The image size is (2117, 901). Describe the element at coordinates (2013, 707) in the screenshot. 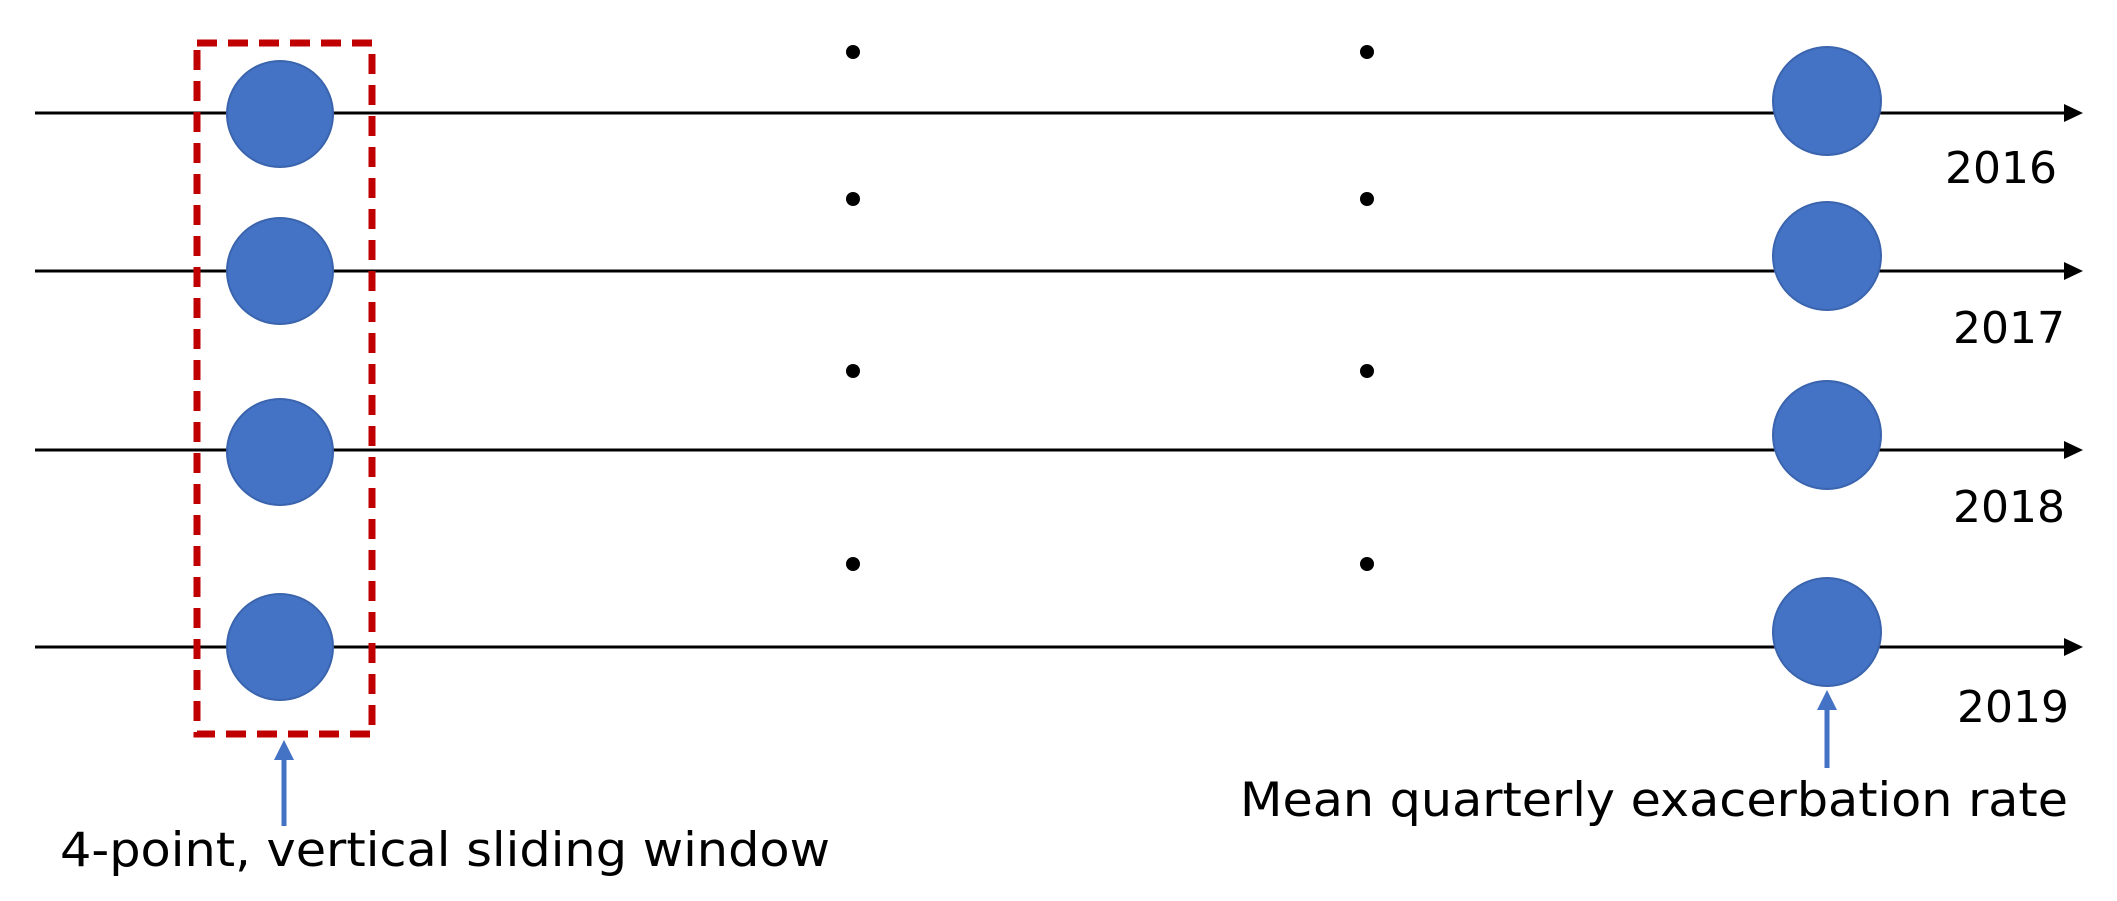

I see `year-label: 2019` at that location.